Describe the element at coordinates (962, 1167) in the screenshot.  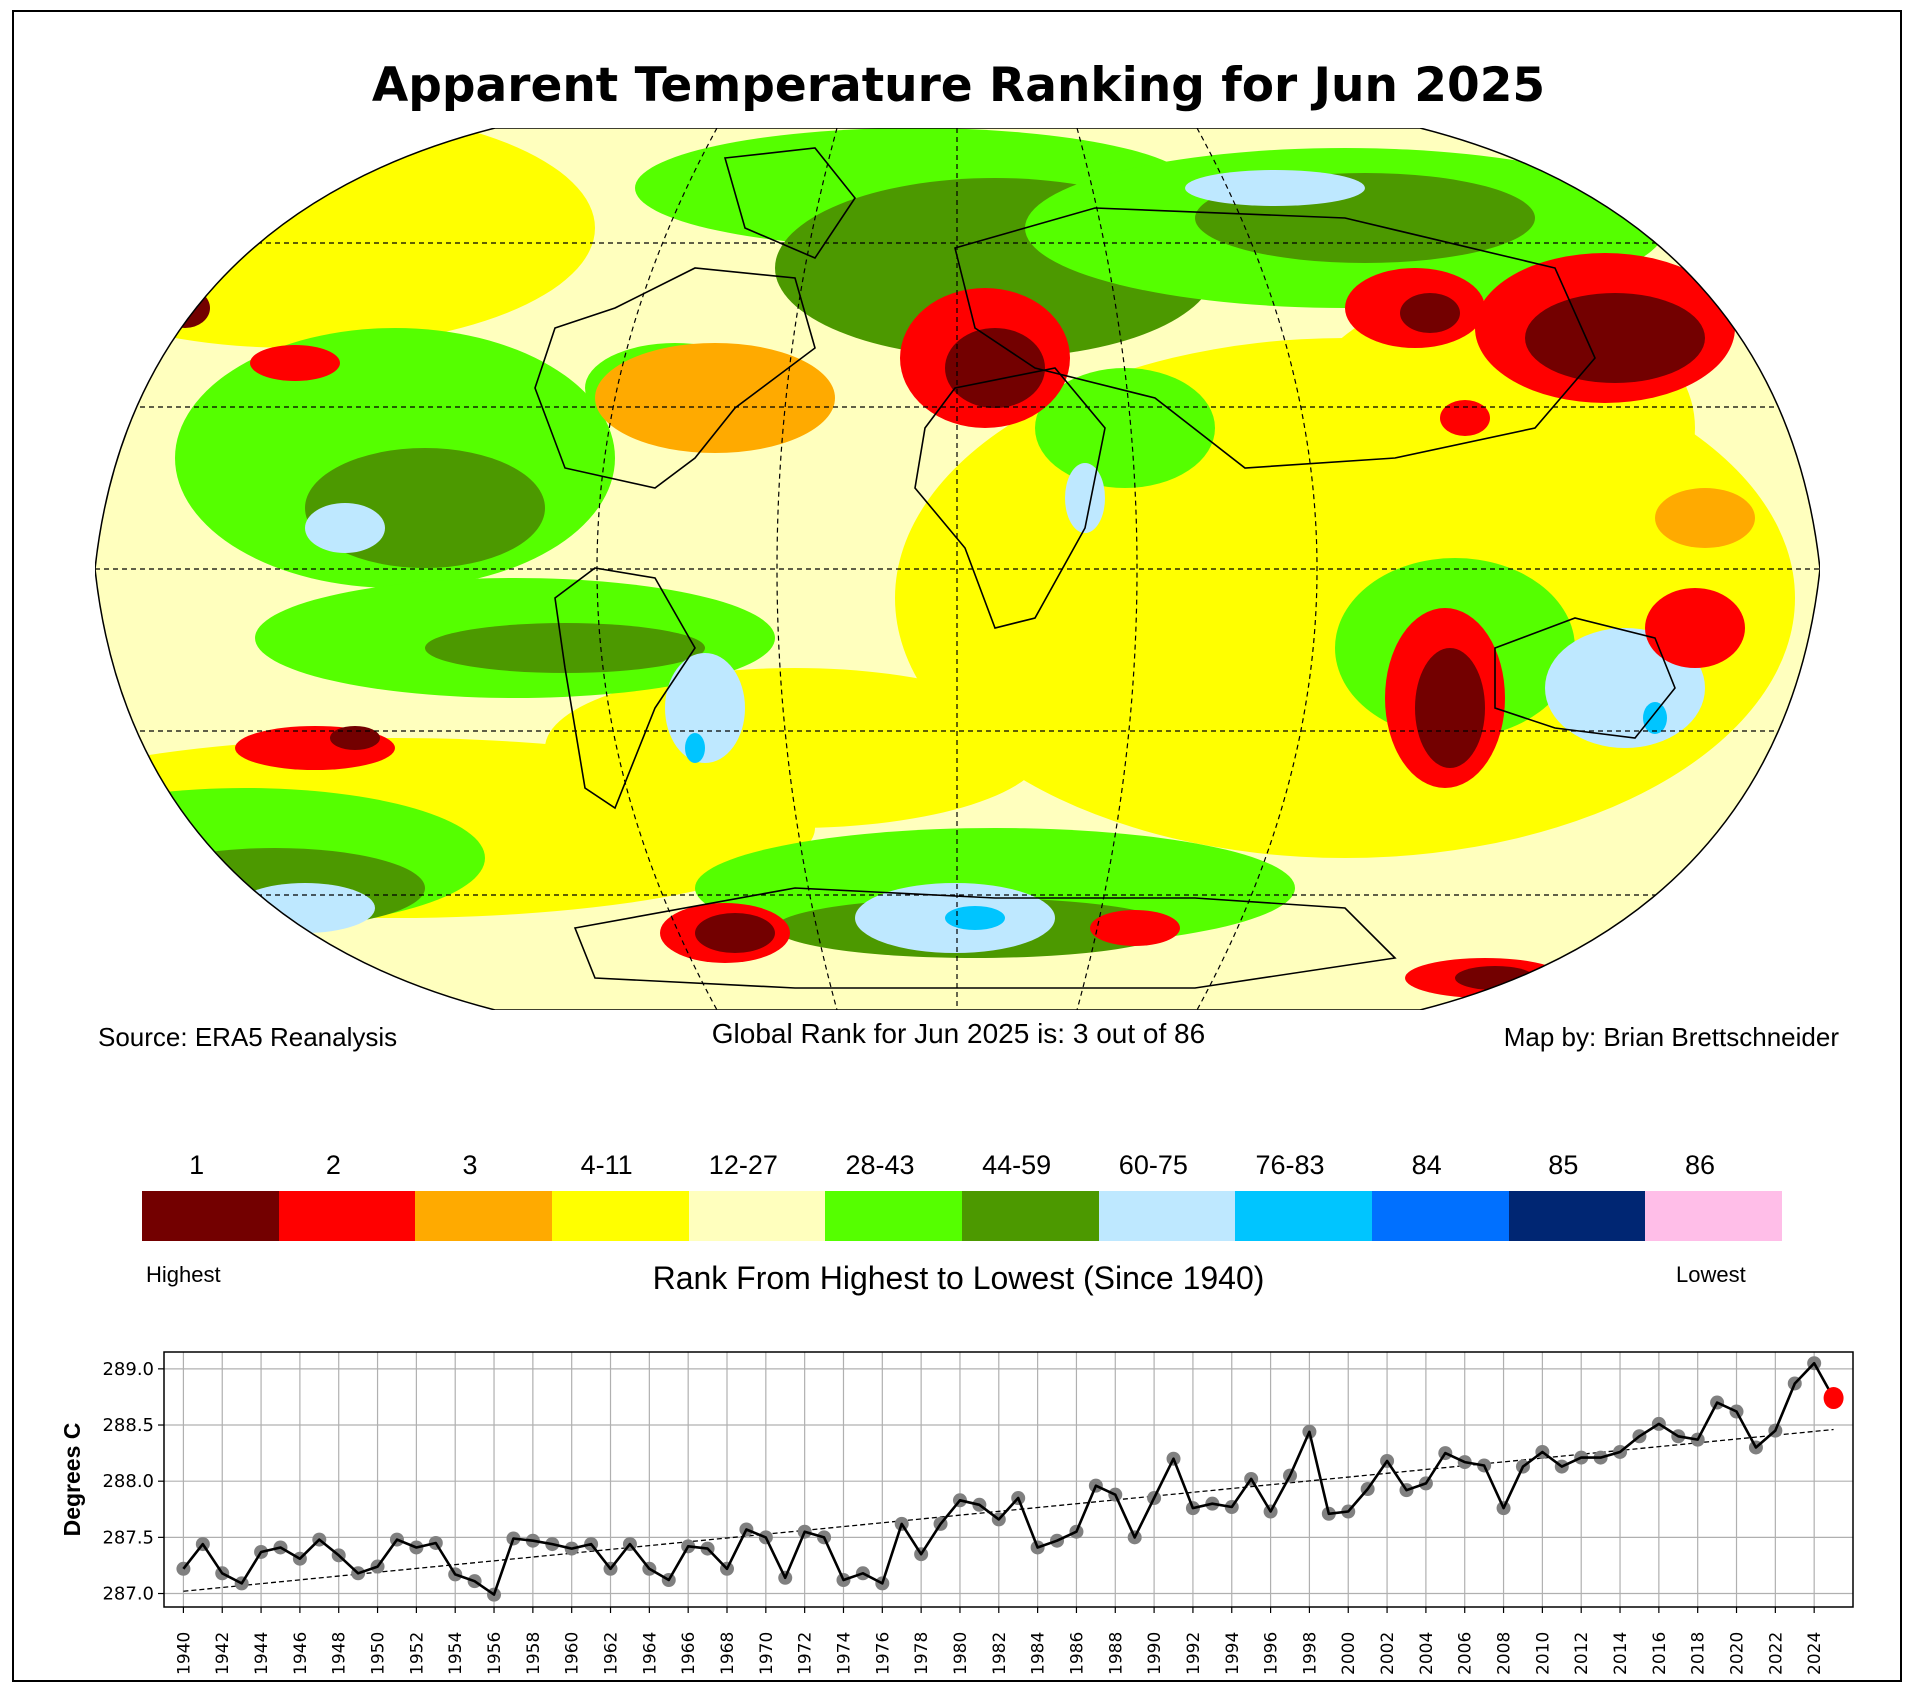
I see `colorbar-labels: 1 2 3 4-11 12-27 28-43 44-59 60-75 76-83 84 85 86` at that location.